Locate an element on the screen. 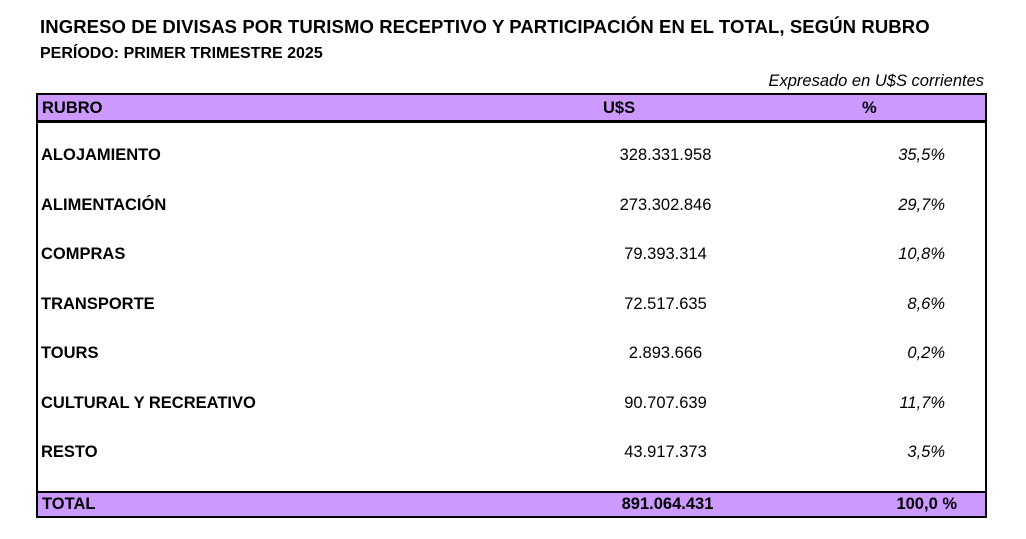 The width and height of the screenshot is (1026, 539). row-usd: 43.917.373 is located at coordinates (665, 452).